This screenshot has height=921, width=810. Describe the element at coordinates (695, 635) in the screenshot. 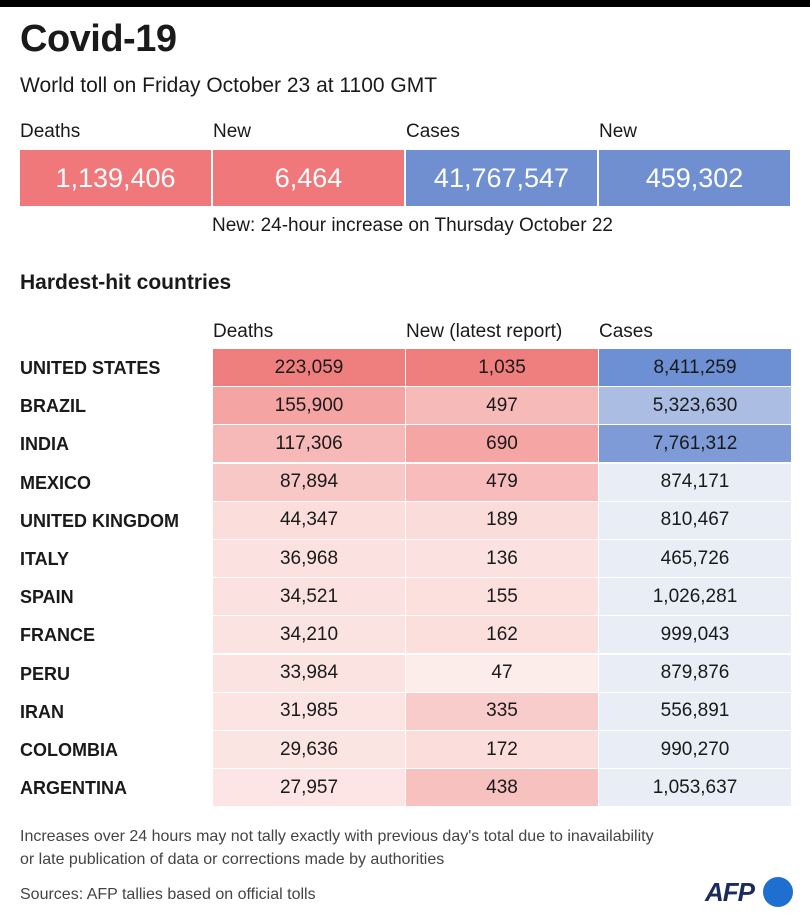

I see `cell-cases-france: 999,043` at that location.